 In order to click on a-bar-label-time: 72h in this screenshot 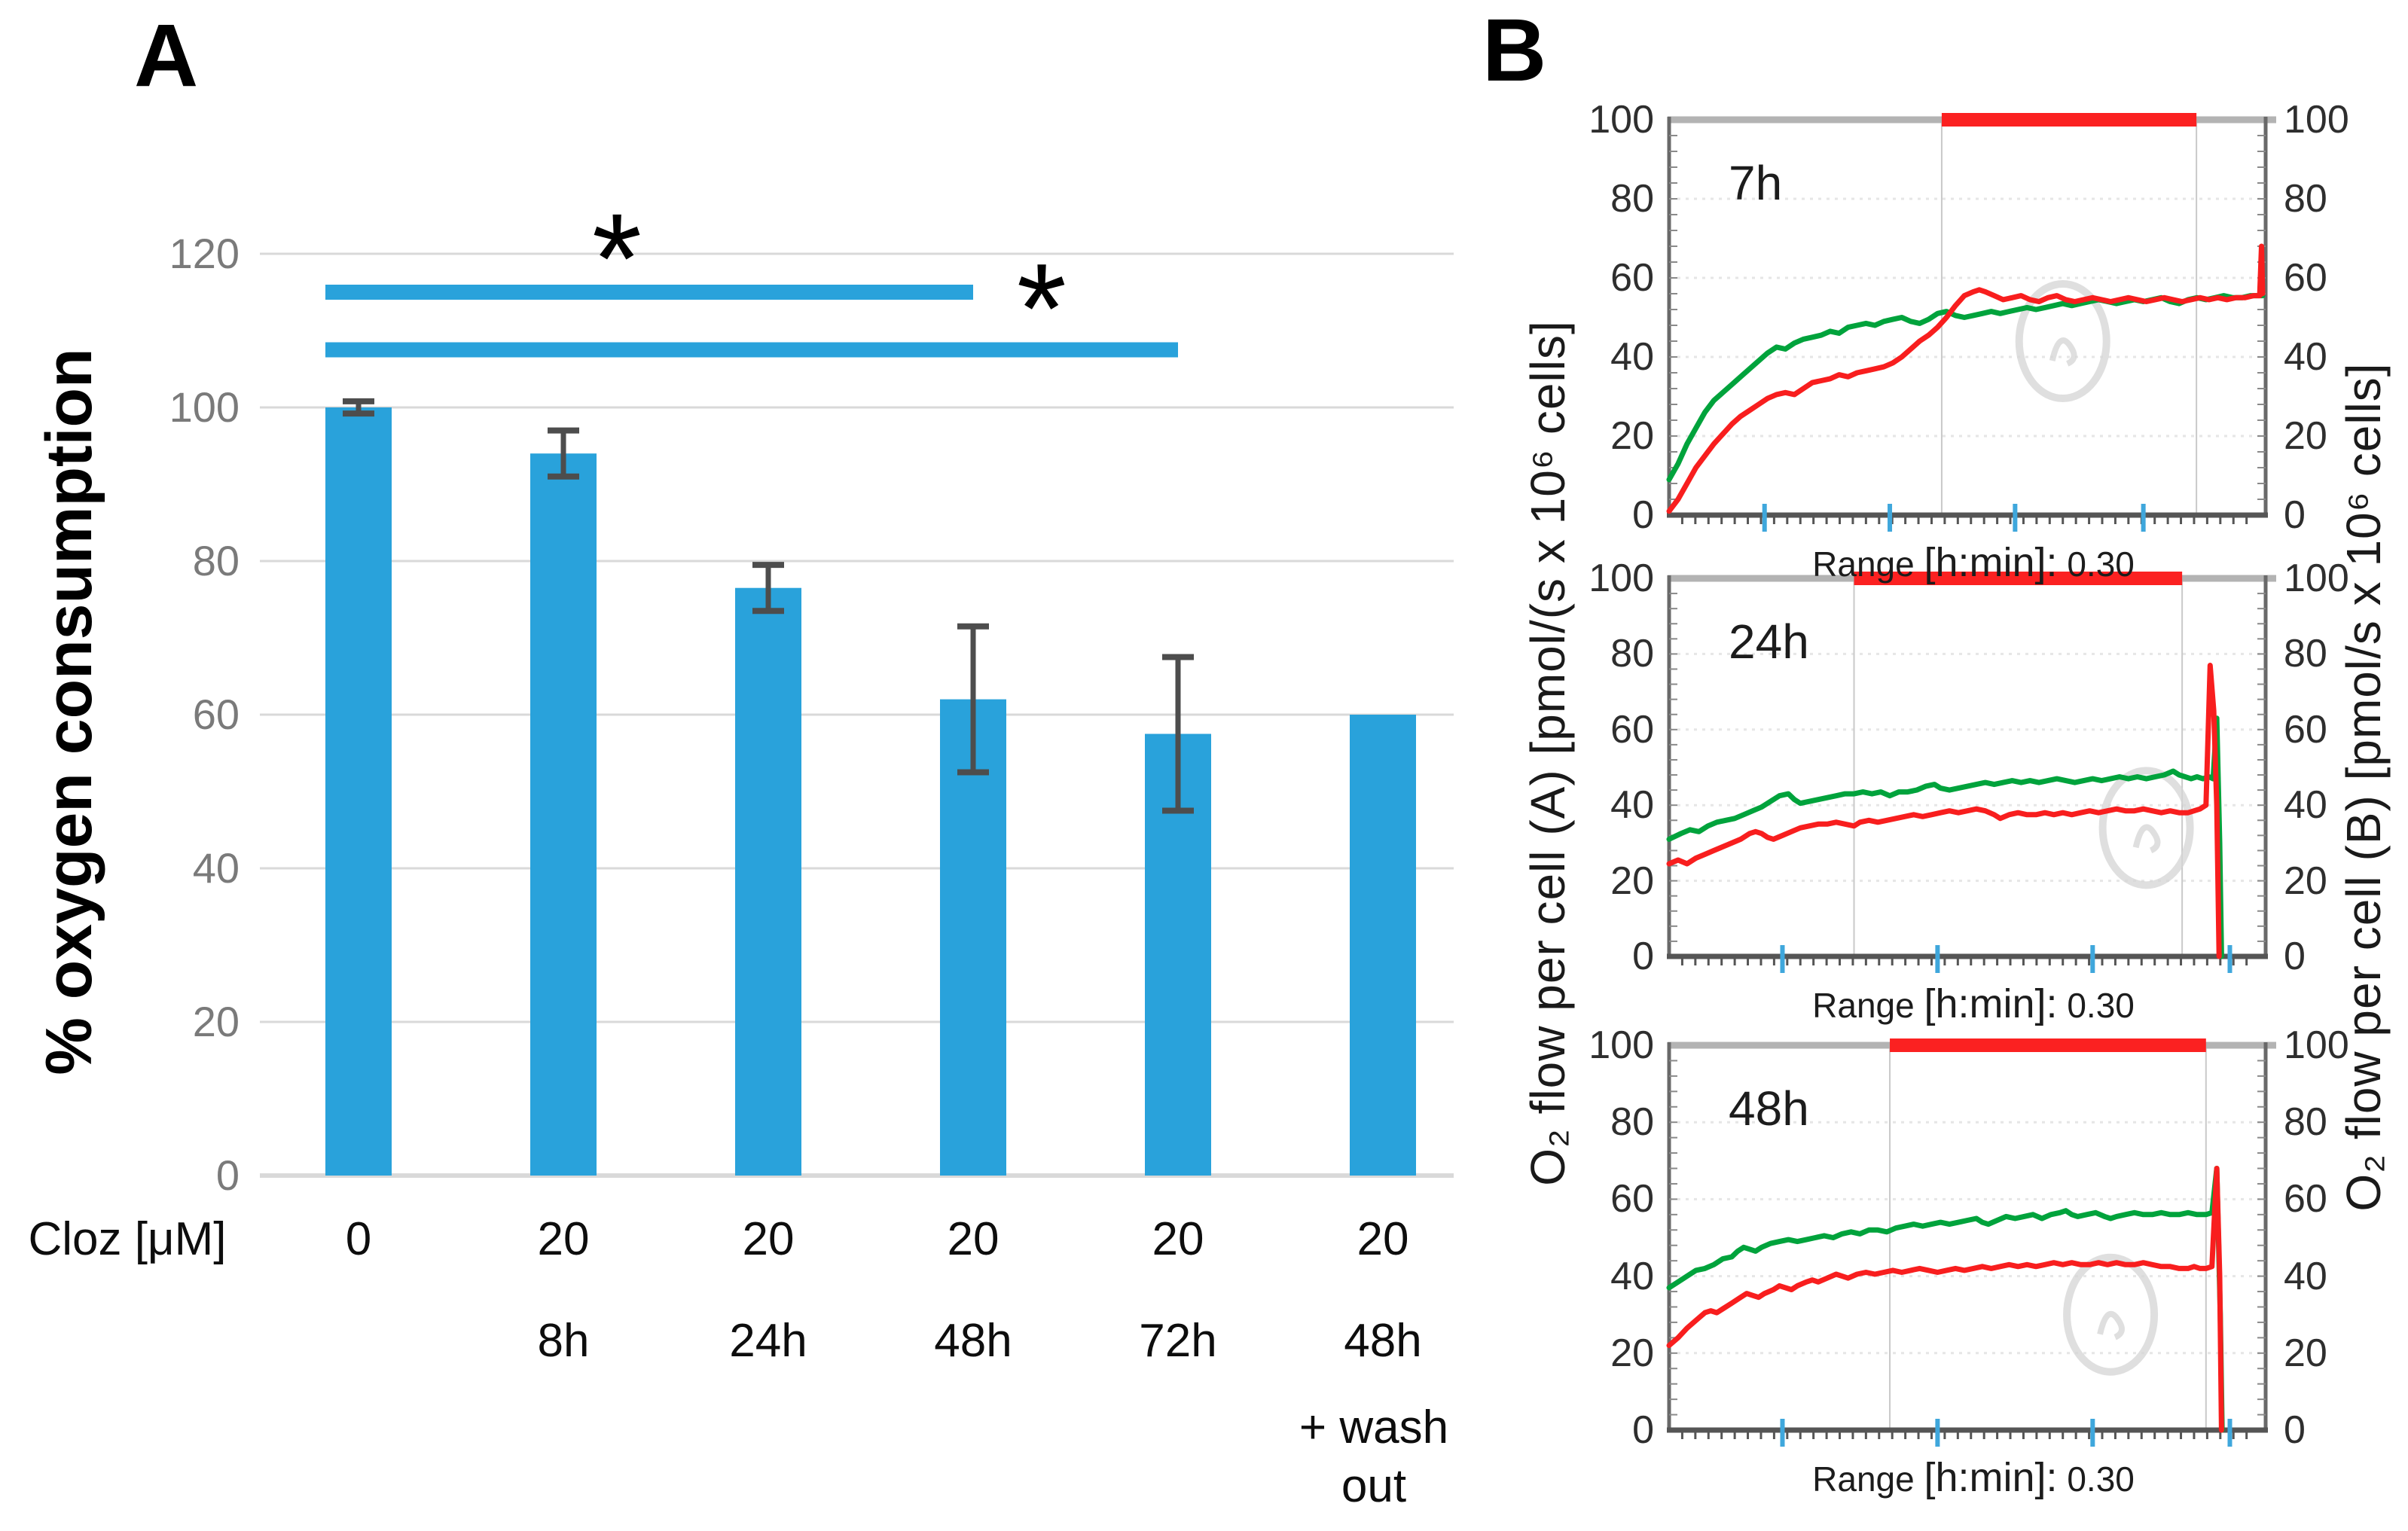, I will do `click(1178, 1341)`.